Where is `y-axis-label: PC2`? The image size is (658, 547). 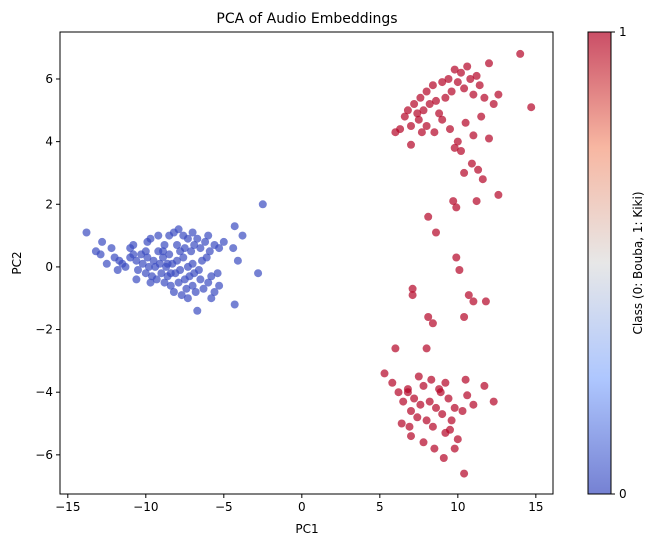
y-axis-label: PC2 is located at coordinates (17, 262).